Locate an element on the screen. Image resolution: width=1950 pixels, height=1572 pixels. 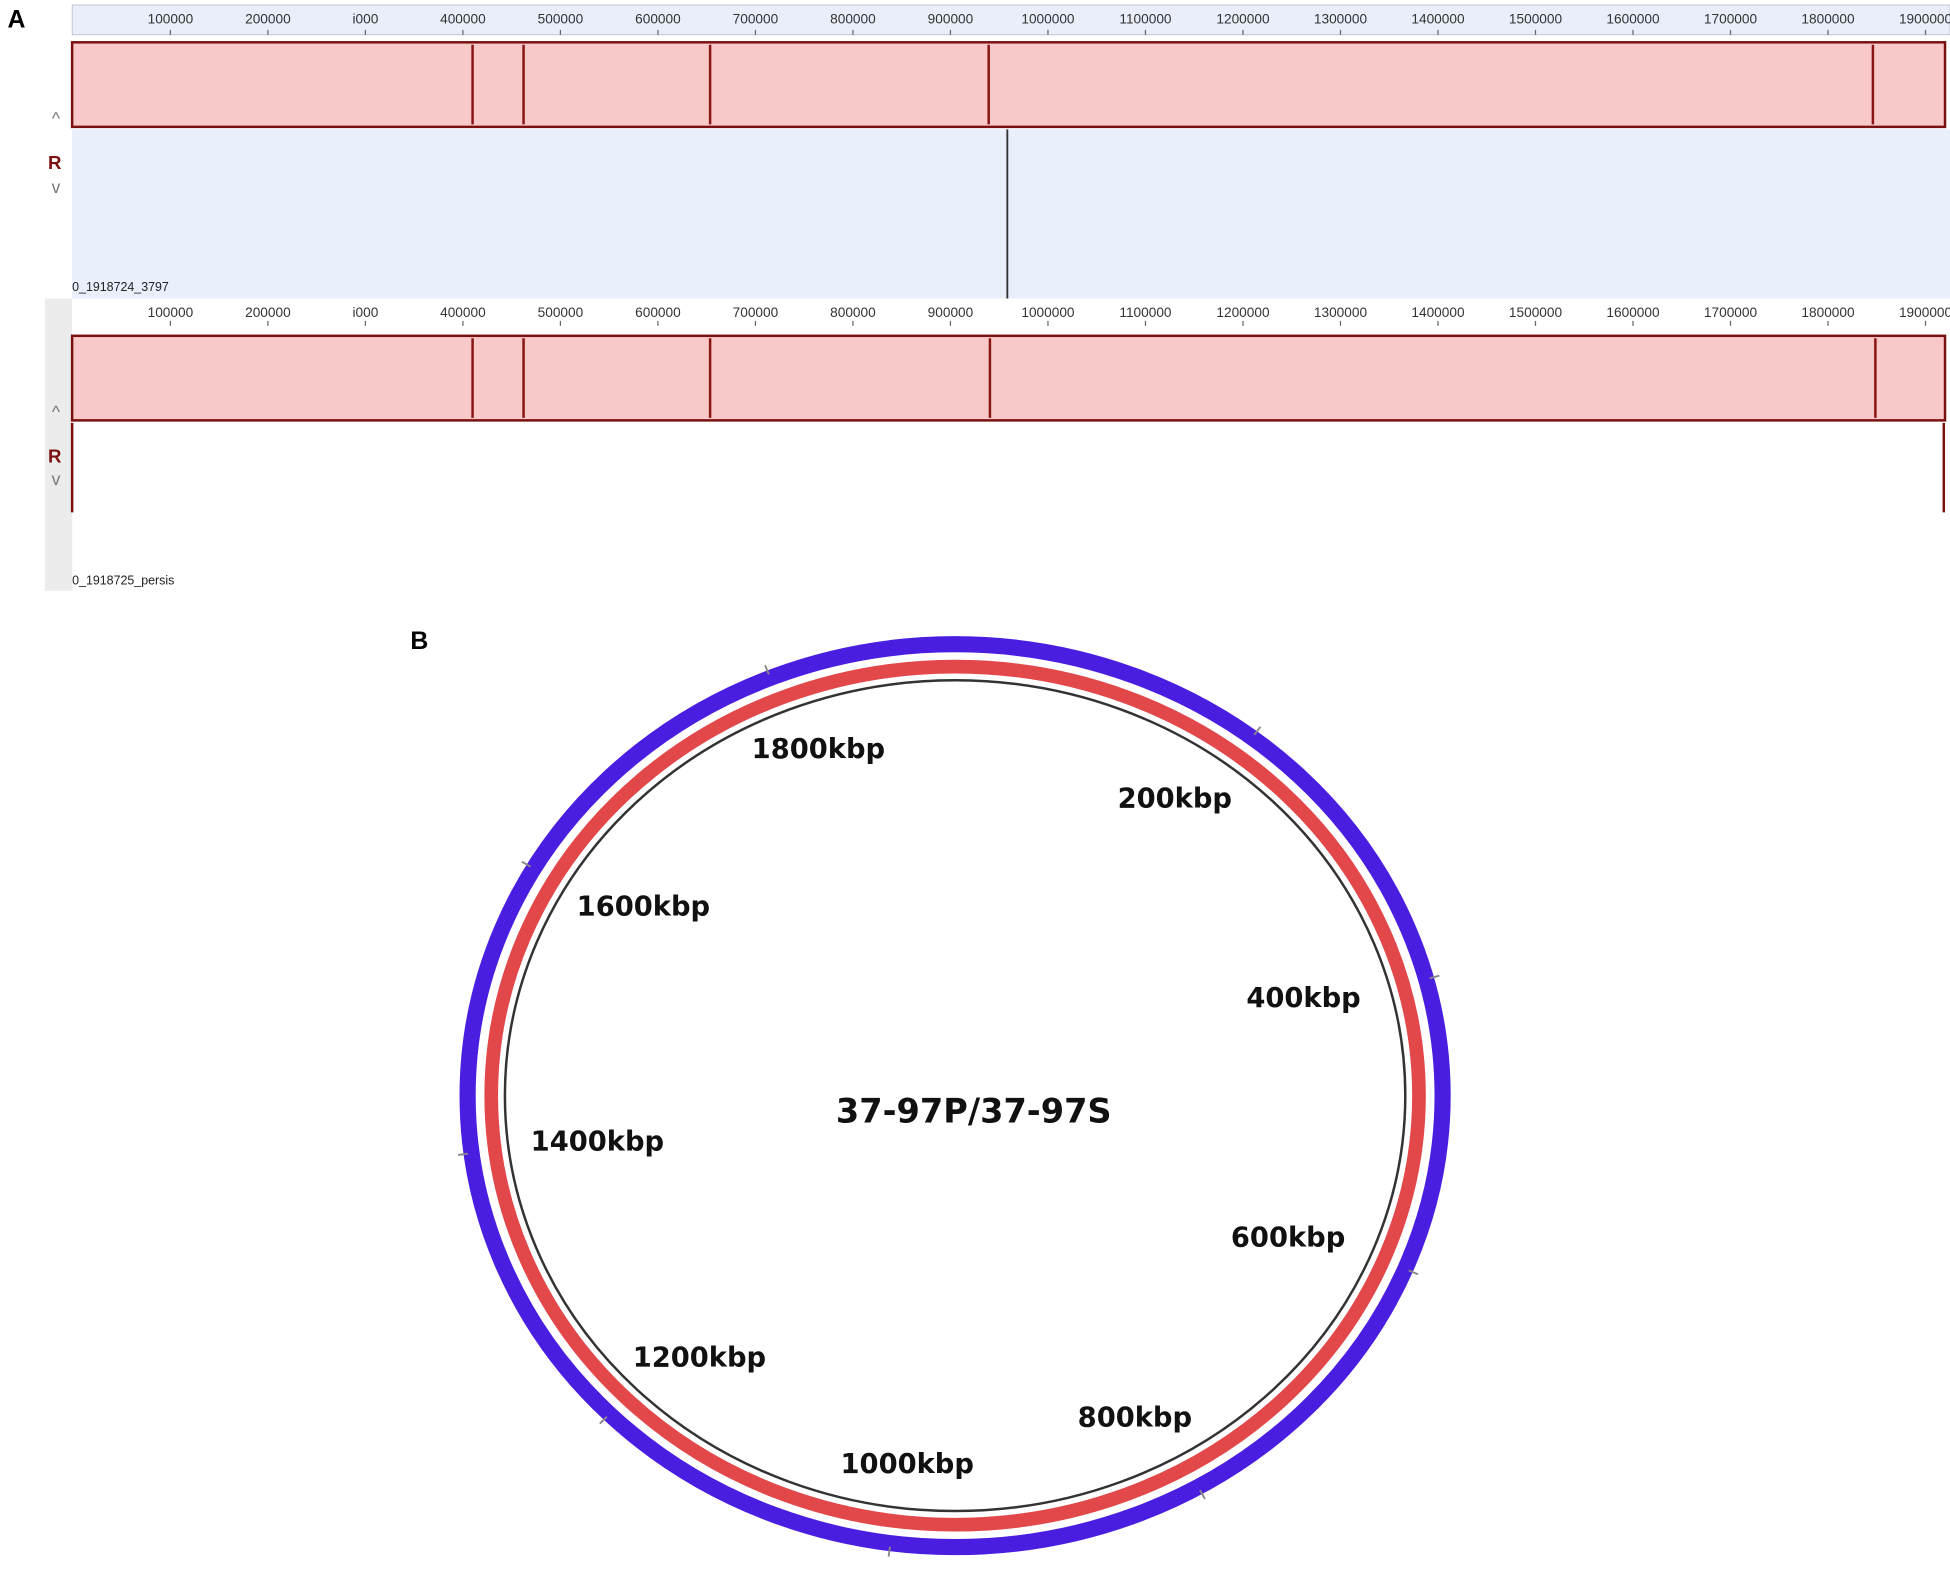
ring-label: 1800kbp is located at coordinates (818, 749).